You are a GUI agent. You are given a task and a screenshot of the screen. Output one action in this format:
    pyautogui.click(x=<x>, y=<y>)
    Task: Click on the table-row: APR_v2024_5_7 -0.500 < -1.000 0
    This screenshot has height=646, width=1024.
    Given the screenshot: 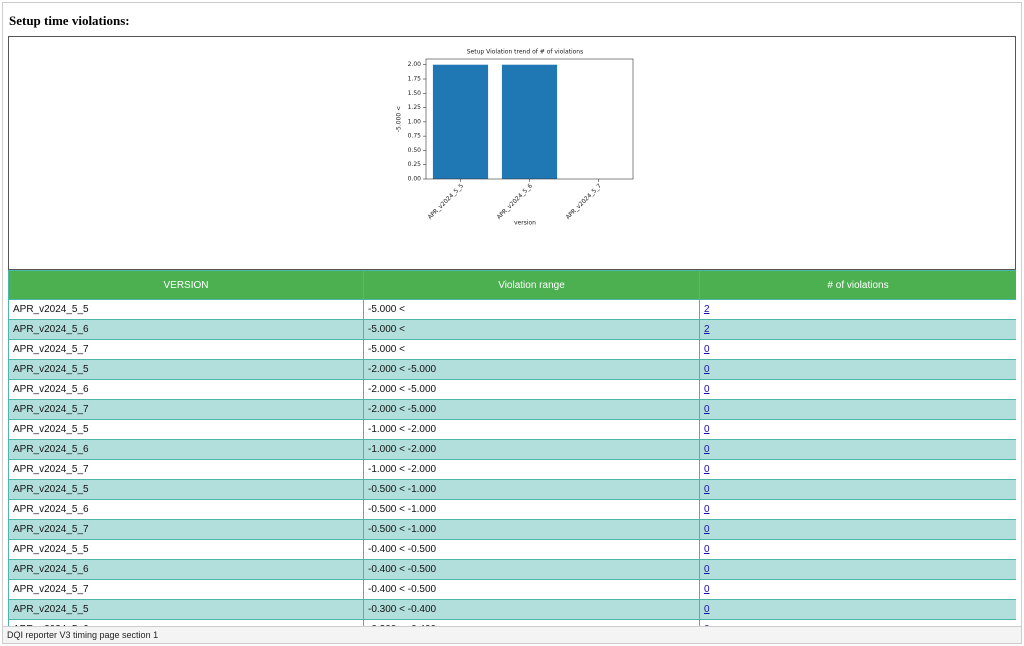 What is the action you would take?
    pyautogui.click(x=512, y=529)
    